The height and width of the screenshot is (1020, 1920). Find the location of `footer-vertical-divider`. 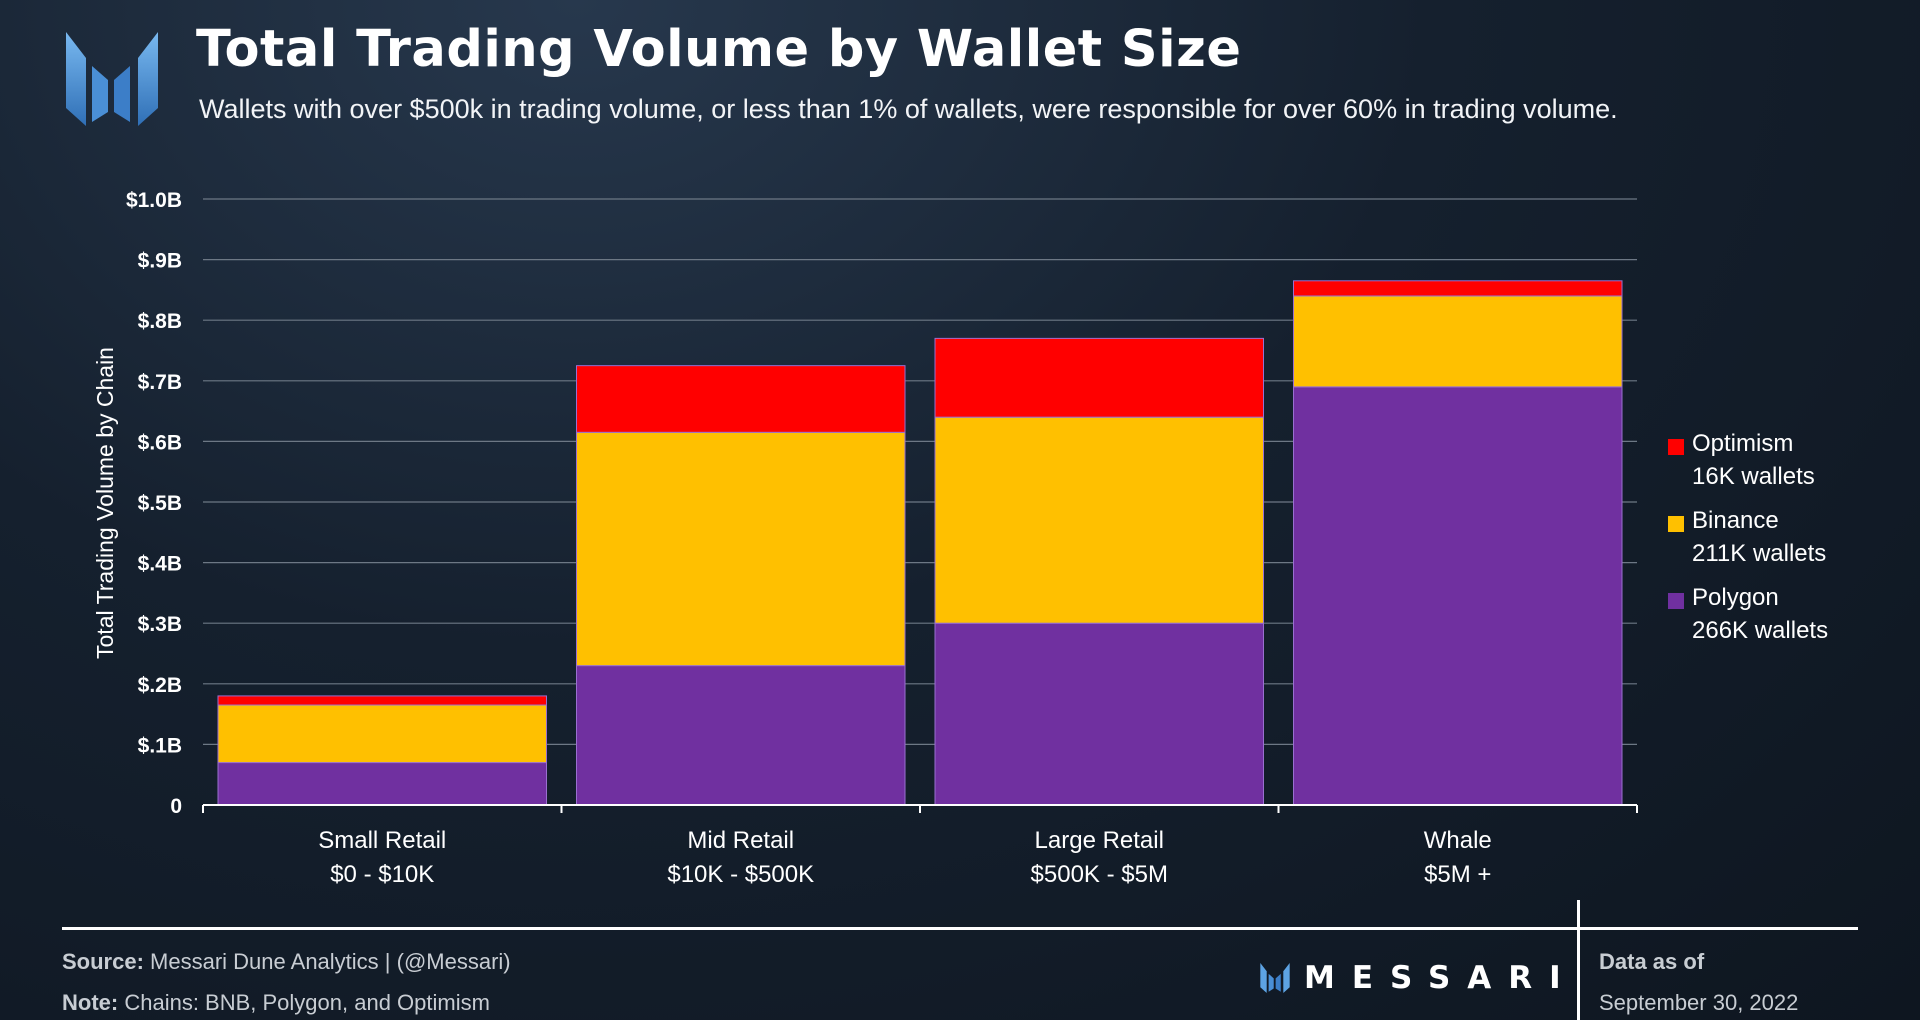

footer-vertical-divider is located at coordinates (1578, 960).